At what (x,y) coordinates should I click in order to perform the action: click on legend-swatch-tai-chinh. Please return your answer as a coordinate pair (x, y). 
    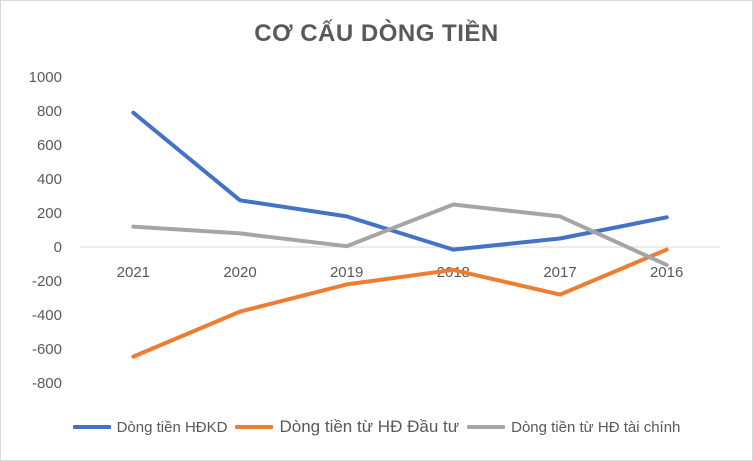
    Looking at the image, I should click on (486, 427).